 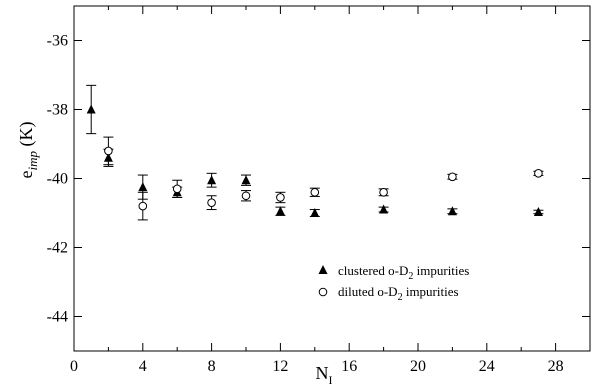 What do you see at coordinates (403, 272) in the screenshot?
I see `legend-label-clustered: clustered o-D2 impurities` at bounding box center [403, 272].